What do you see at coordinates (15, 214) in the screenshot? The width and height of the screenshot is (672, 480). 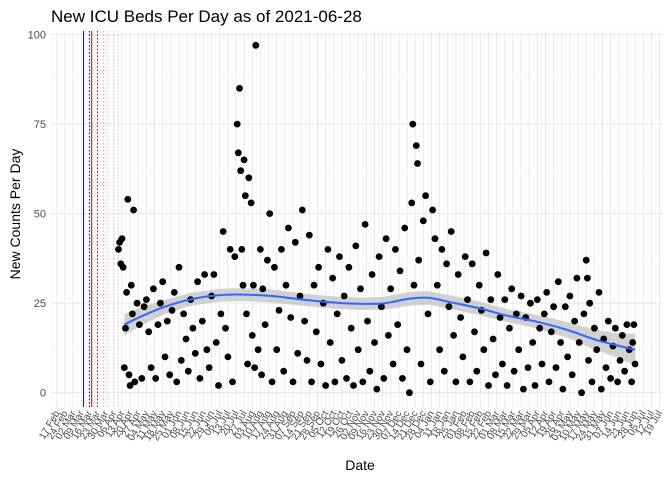 I see `y-axis-title: New Counts Per Day` at bounding box center [15, 214].